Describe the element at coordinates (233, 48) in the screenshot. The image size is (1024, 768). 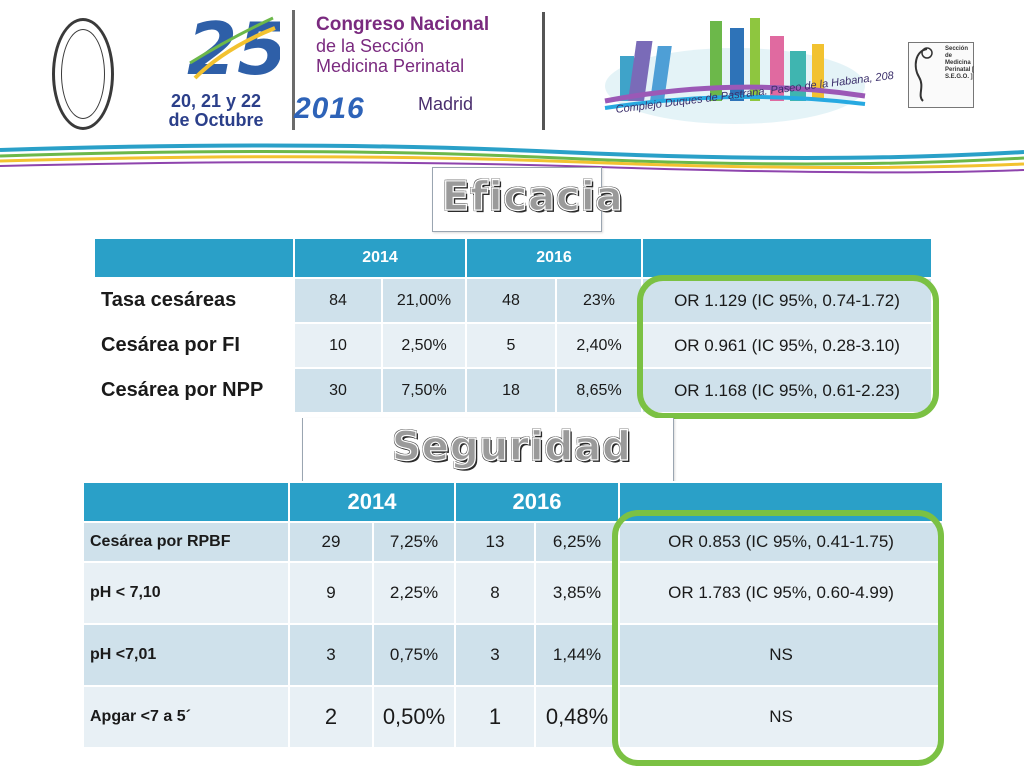
I see `anniversary-25-logo: 25` at that location.